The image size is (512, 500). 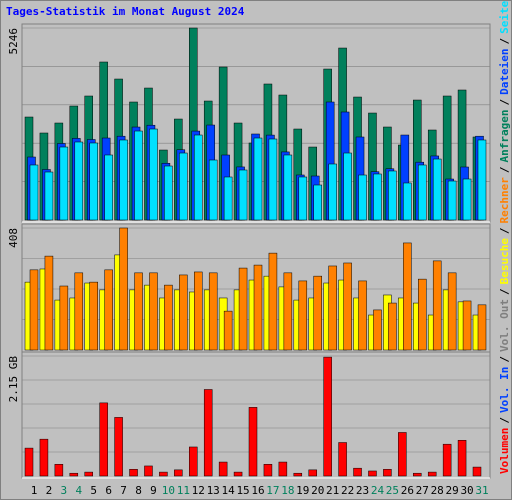 I want to click on x-tick-label: 4, so click(x=78, y=490).